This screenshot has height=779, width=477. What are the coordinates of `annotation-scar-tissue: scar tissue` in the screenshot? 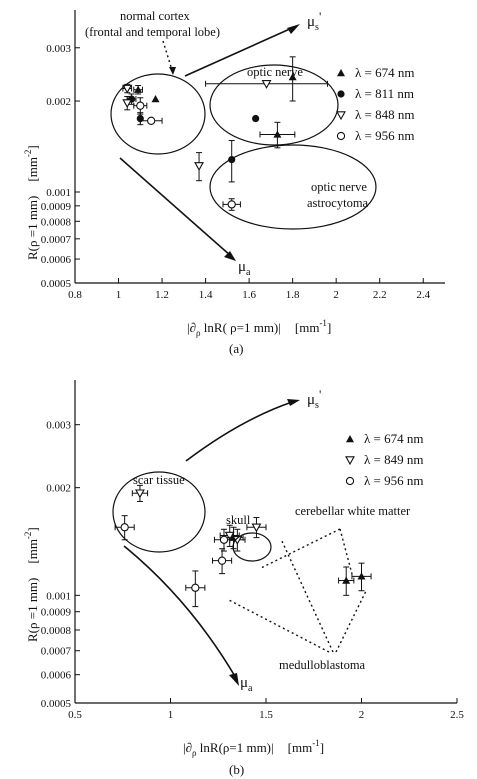 It's located at (159, 480).